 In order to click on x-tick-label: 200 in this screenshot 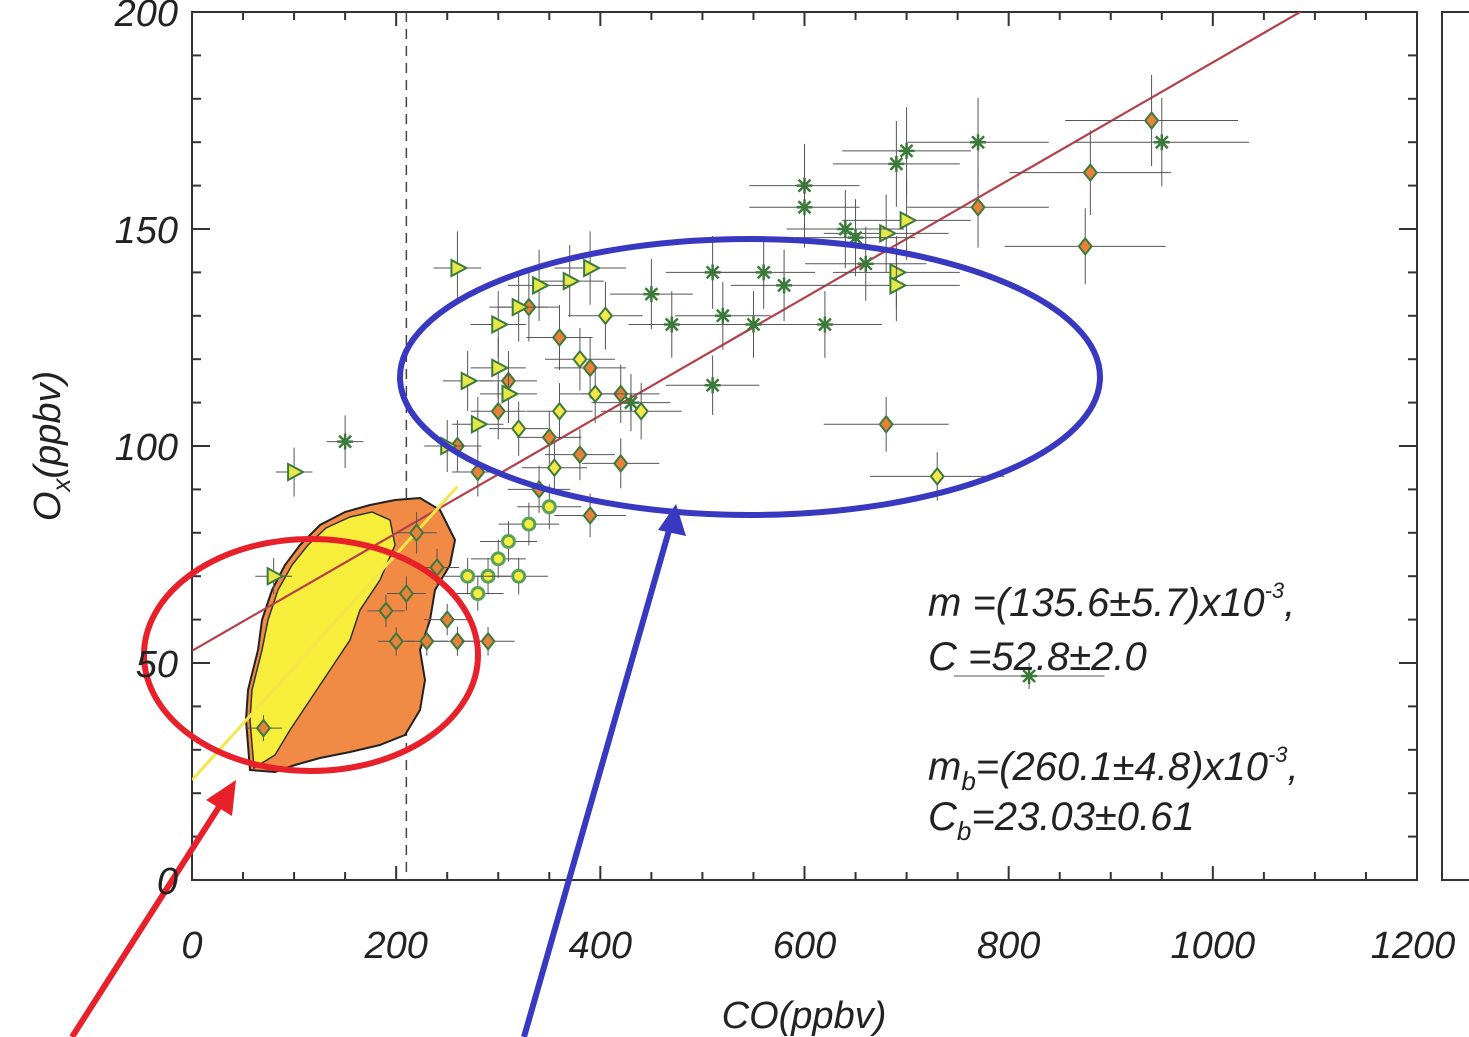, I will do `click(395, 946)`.